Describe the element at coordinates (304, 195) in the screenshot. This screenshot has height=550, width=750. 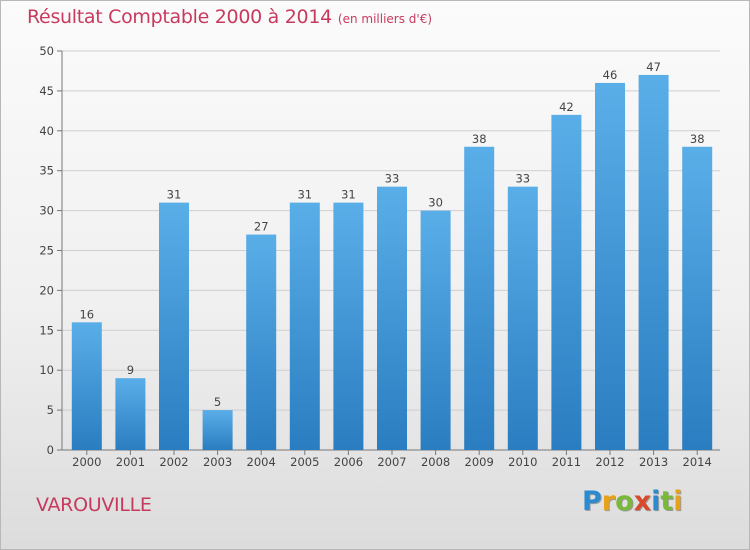
I see `value-label-2005: 31` at that location.